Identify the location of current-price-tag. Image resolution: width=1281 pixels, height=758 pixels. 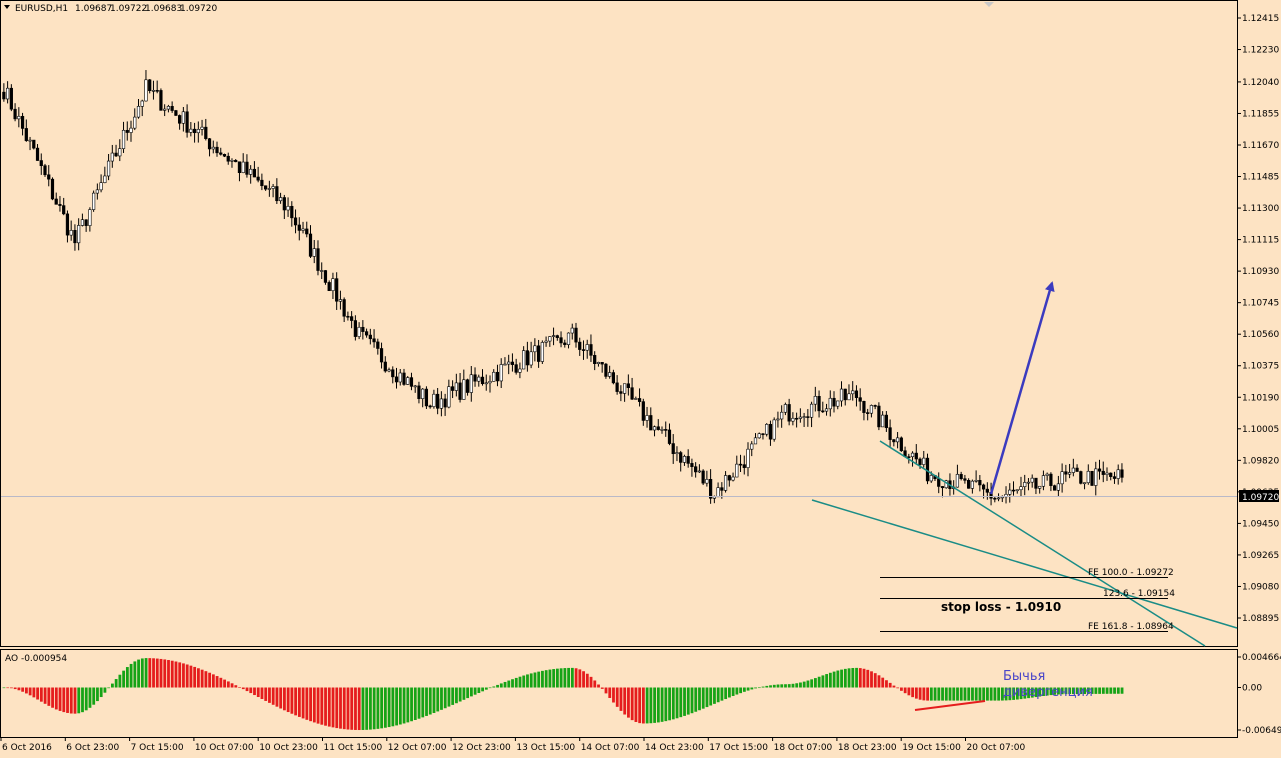
(1259, 496).